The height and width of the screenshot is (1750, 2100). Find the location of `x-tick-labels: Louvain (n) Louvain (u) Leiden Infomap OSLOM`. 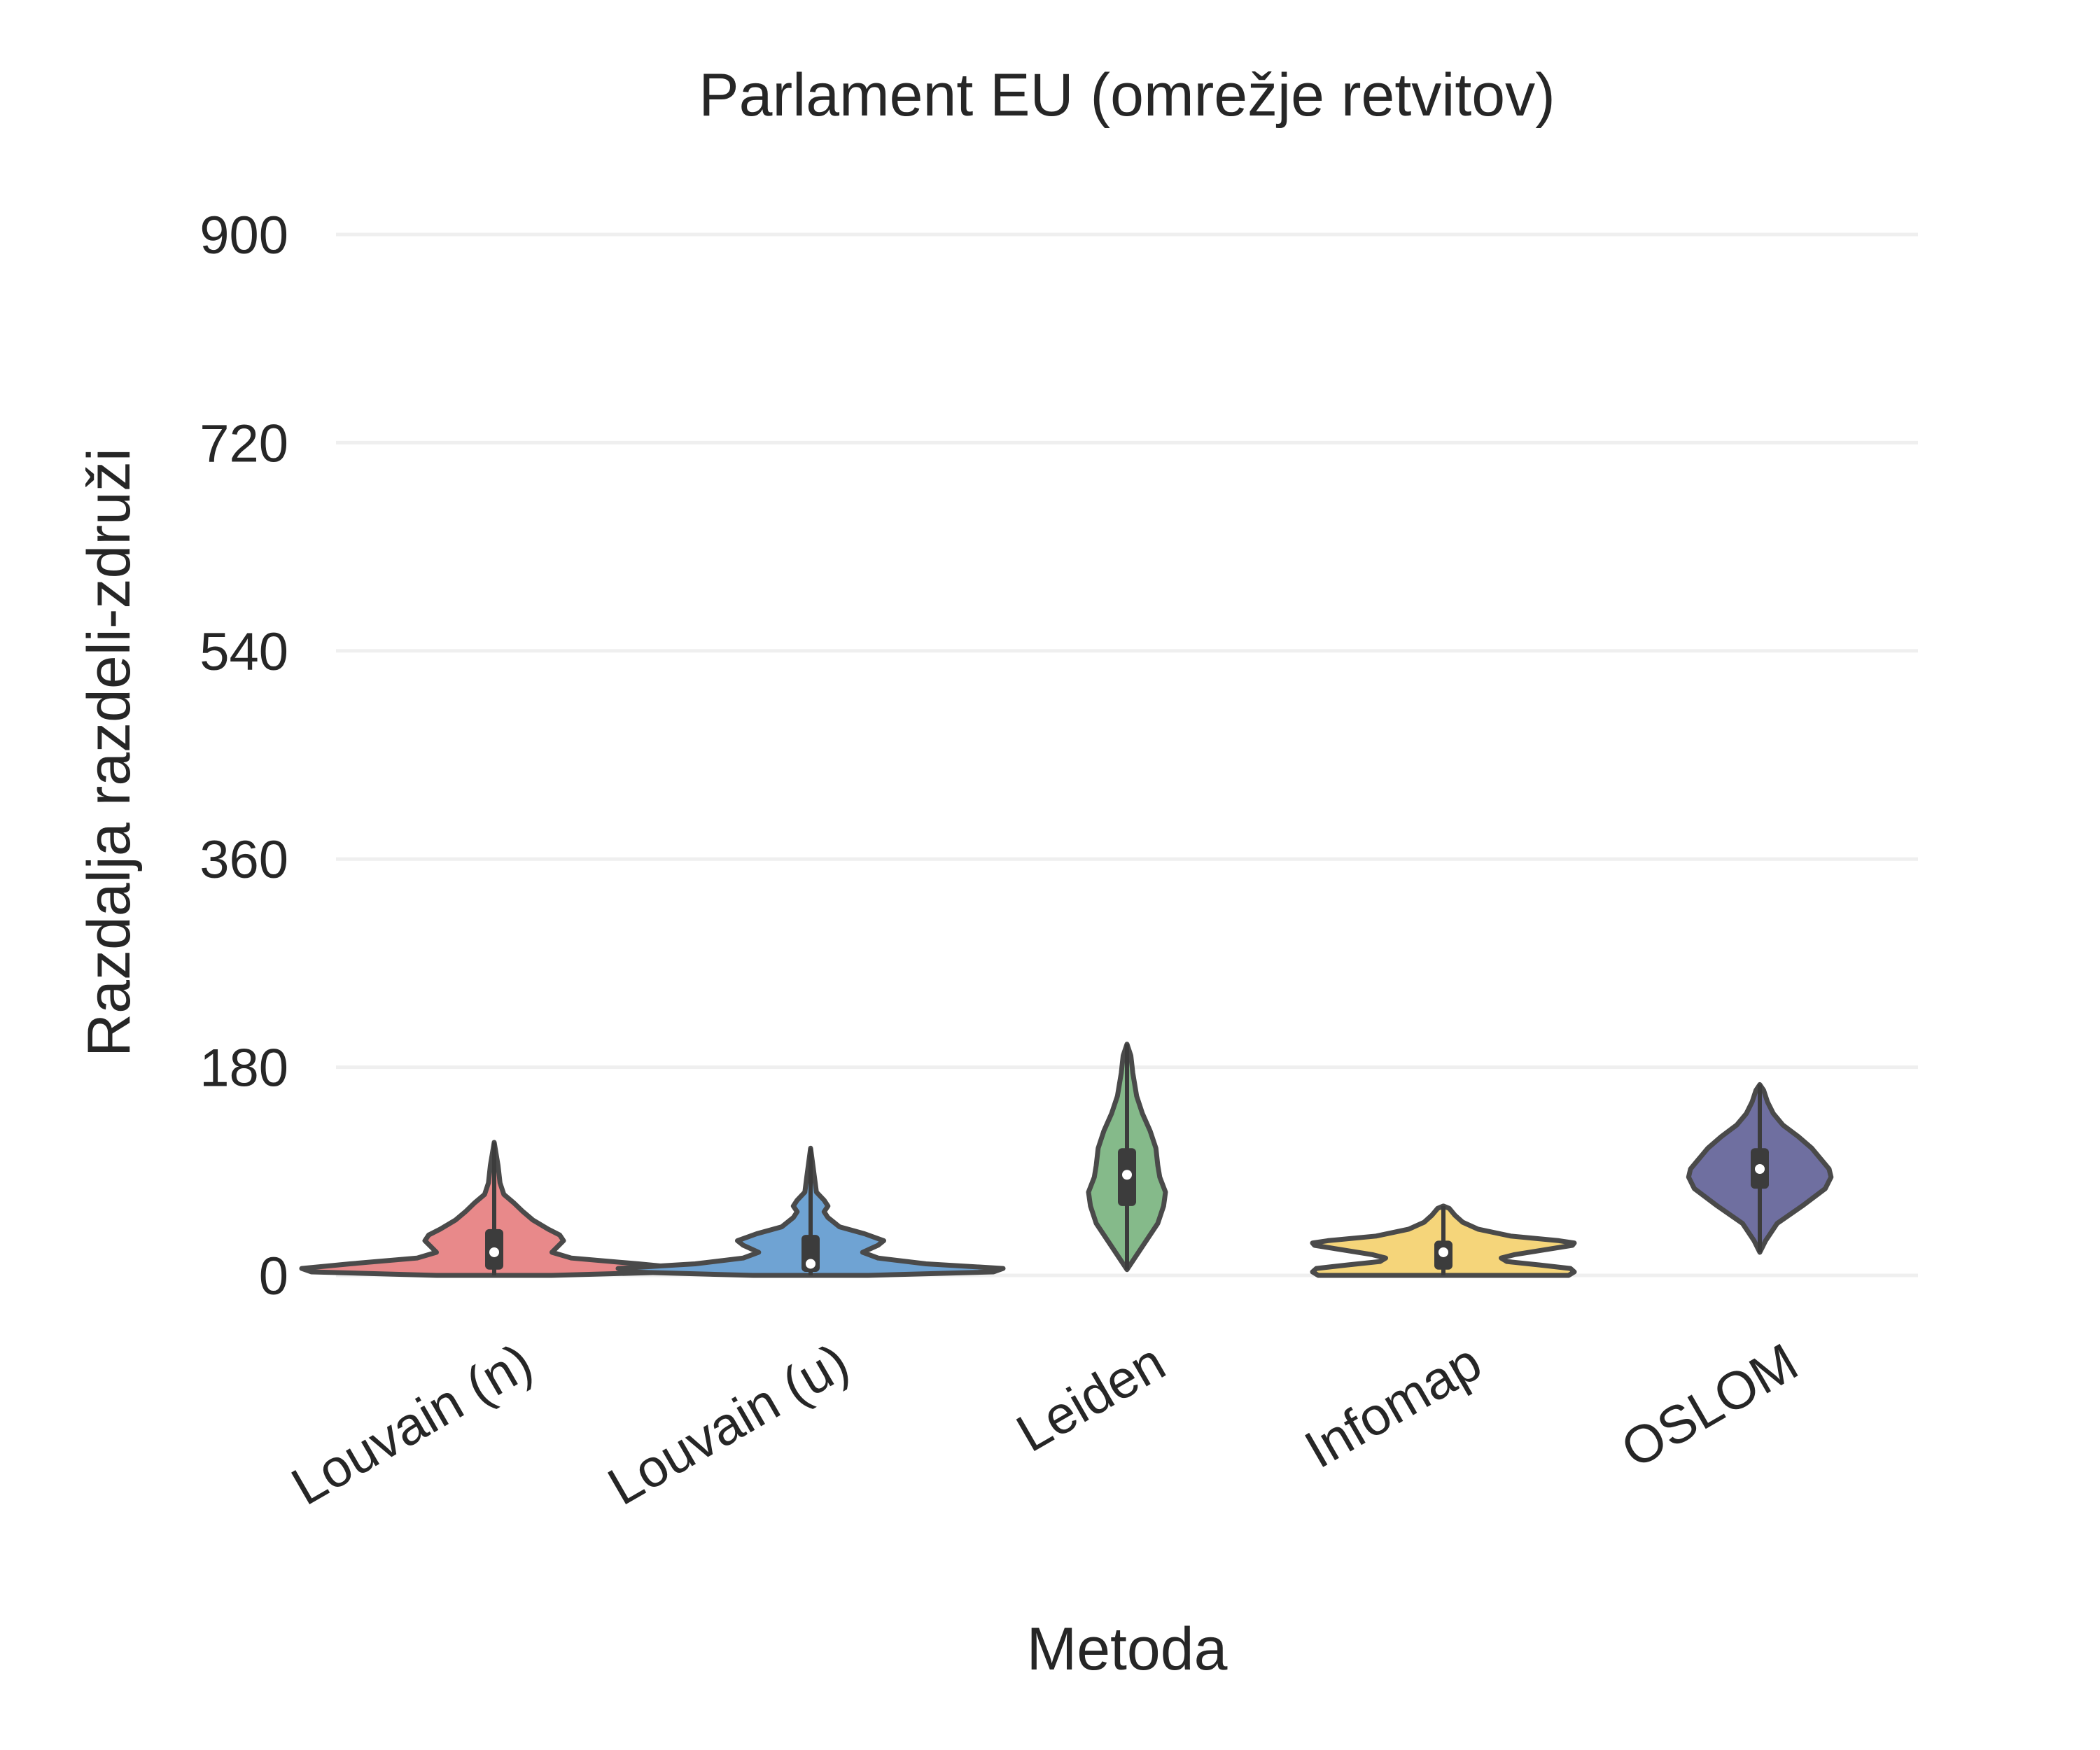

x-tick-labels: Louvain (n) Louvain (u) Leiden Infomap OSLOM is located at coordinates (1045, 1424).